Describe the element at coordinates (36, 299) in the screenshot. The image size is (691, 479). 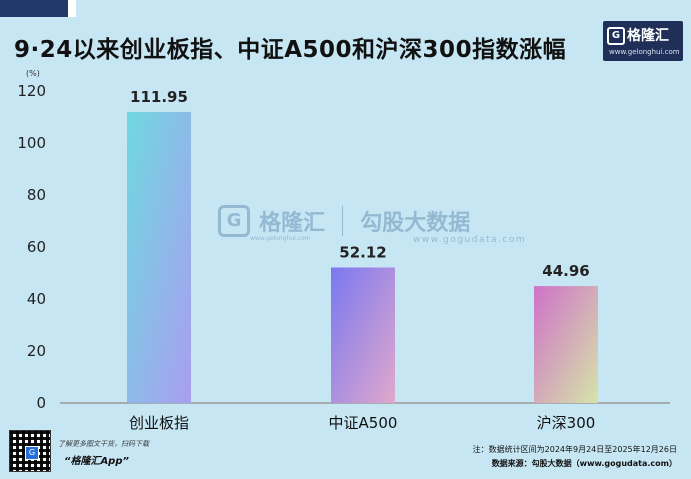
I see `y-tick-label: 40` at that location.